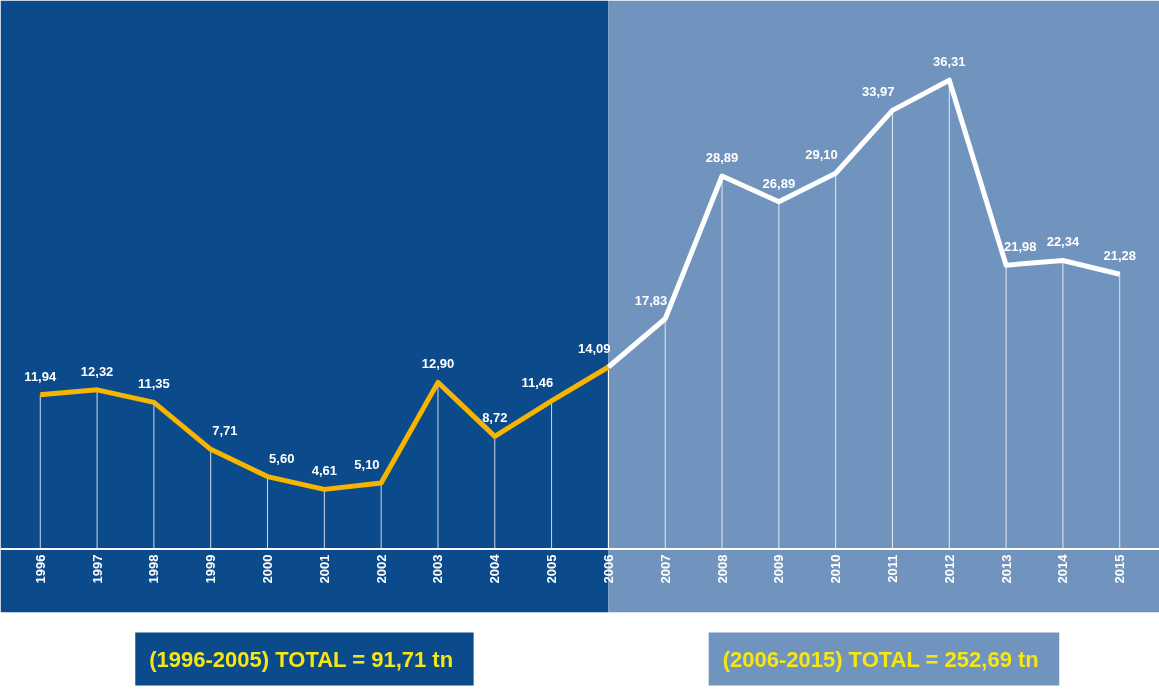 This screenshot has height=689, width=1159. Describe the element at coordinates (1063, 242) in the screenshot. I see `data-label: 22,34` at that location.